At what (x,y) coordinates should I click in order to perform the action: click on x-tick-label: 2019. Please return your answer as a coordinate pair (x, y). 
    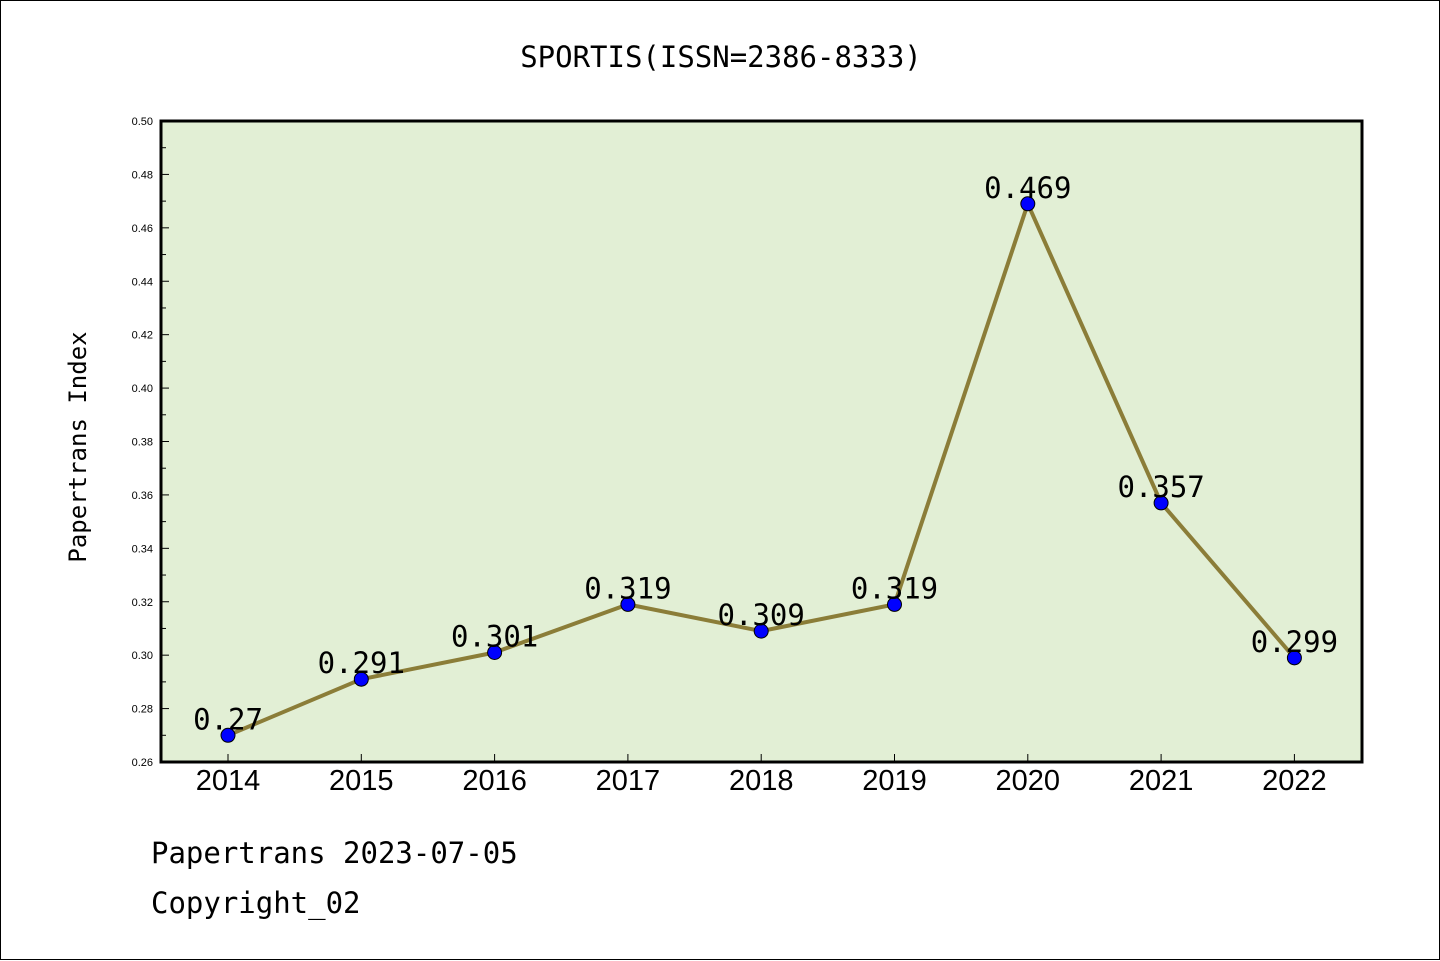
    Looking at the image, I should click on (894, 781).